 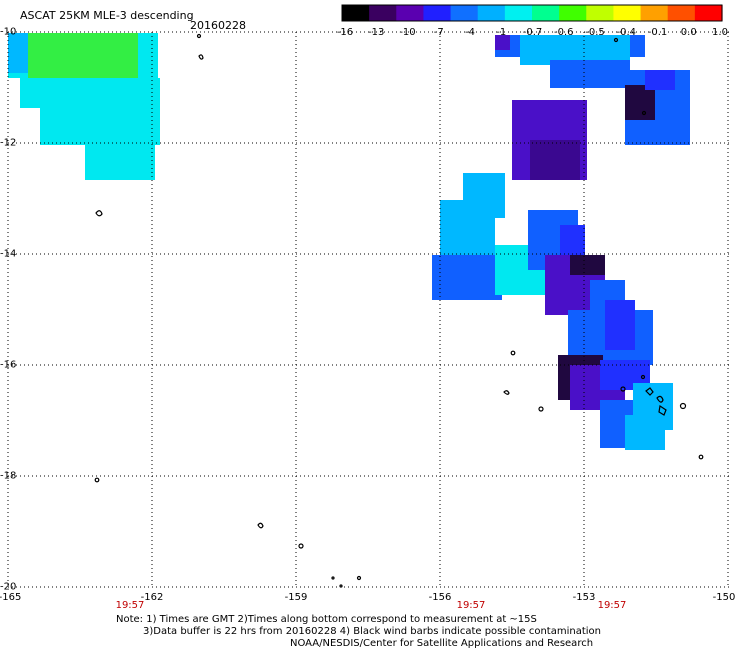 What do you see at coordinates (470, 32) in the screenshot?
I see `colorbar-label: -4` at bounding box center [470, 32].